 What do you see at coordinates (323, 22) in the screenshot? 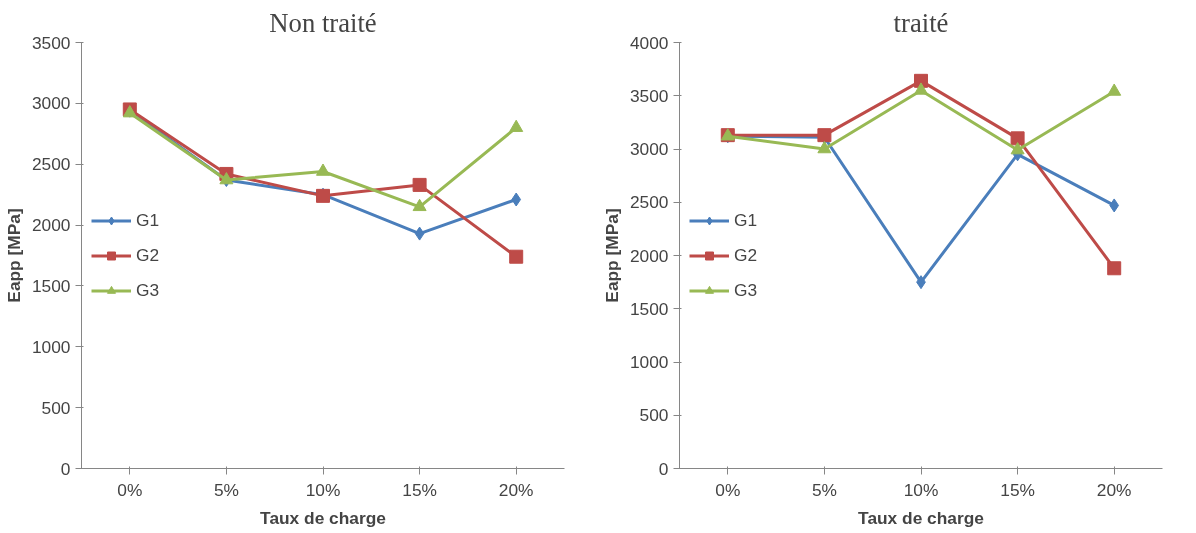
I see `chart-title: Non traité` at bounding box center [323, 22].